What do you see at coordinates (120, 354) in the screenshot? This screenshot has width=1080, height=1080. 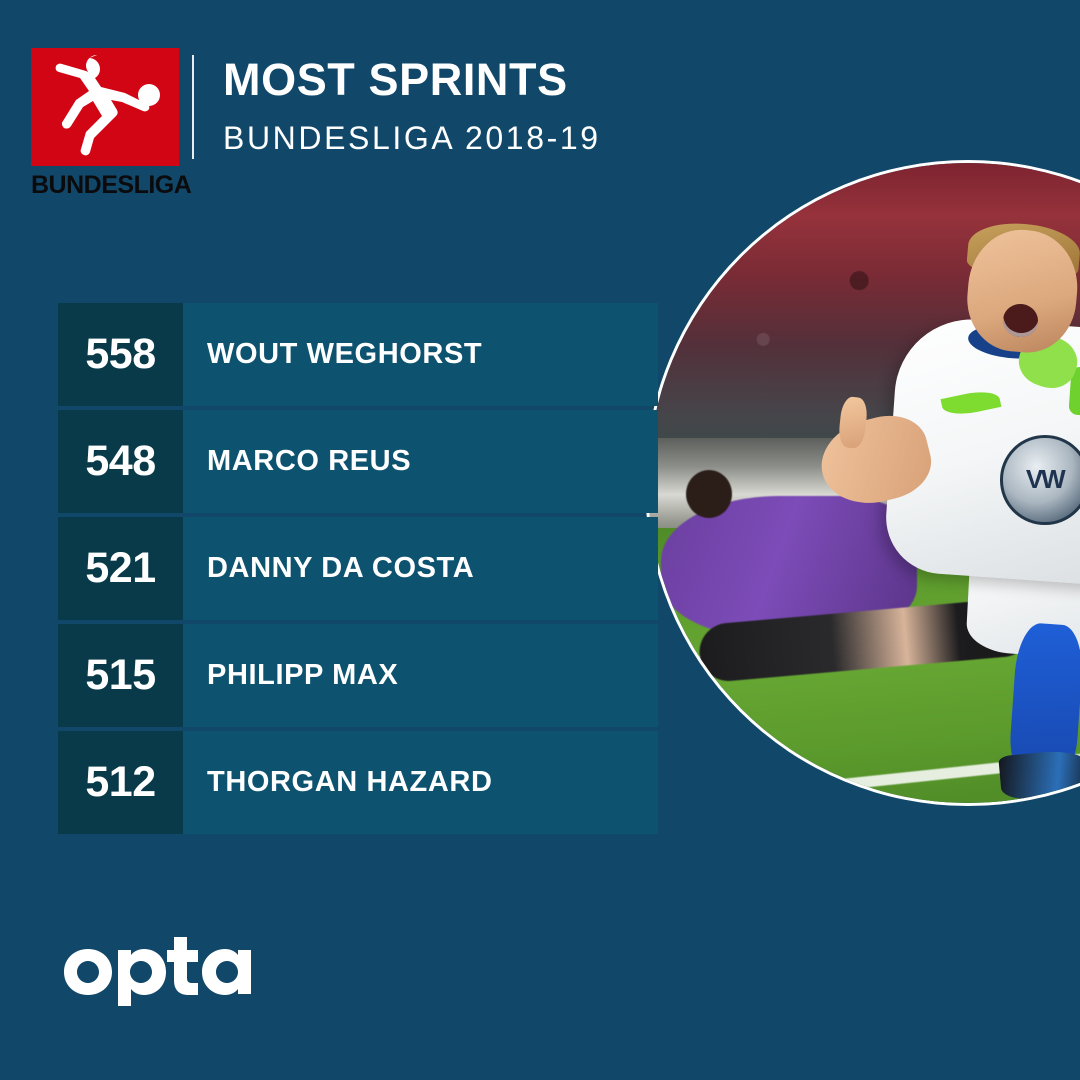 I see `row-value: 558` at bounding box center [120, 354].